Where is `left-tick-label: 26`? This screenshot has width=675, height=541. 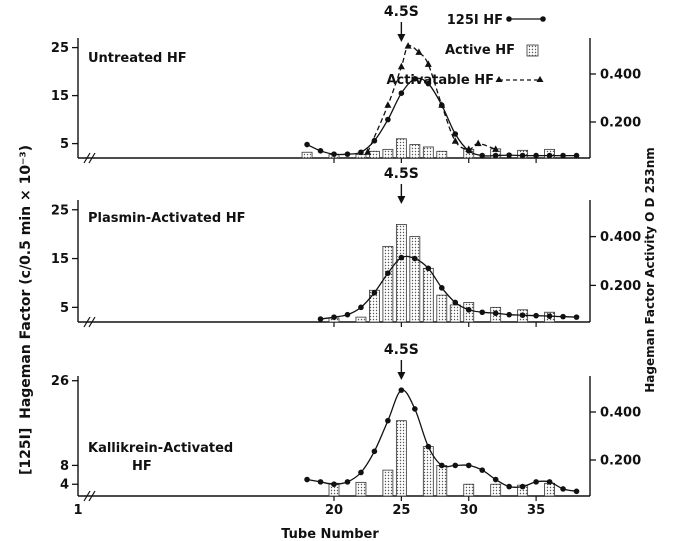
left-tick-label: 26 is located at coordinates (60, 381).